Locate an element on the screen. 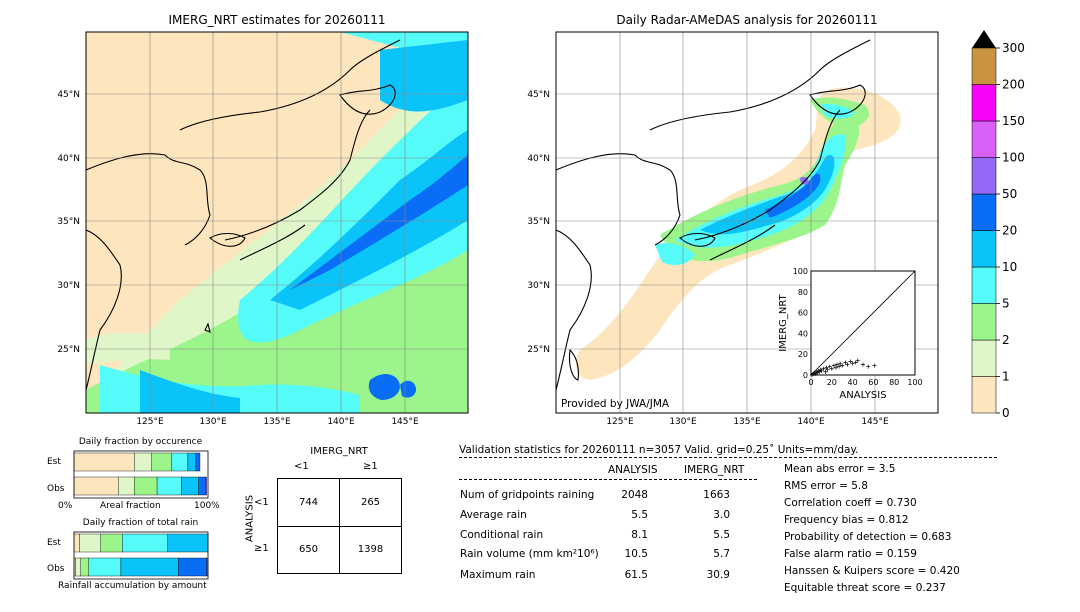 This screenshot has width=1080, height=612. colorbar-label: 10 is located at coordinates (1009, 267).